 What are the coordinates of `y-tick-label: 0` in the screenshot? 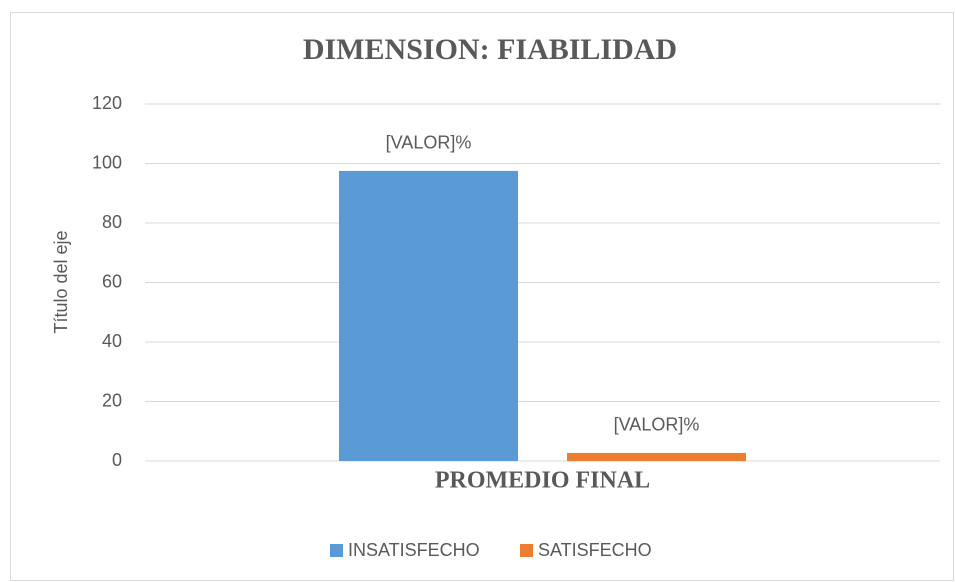 It's located at (117, 460).